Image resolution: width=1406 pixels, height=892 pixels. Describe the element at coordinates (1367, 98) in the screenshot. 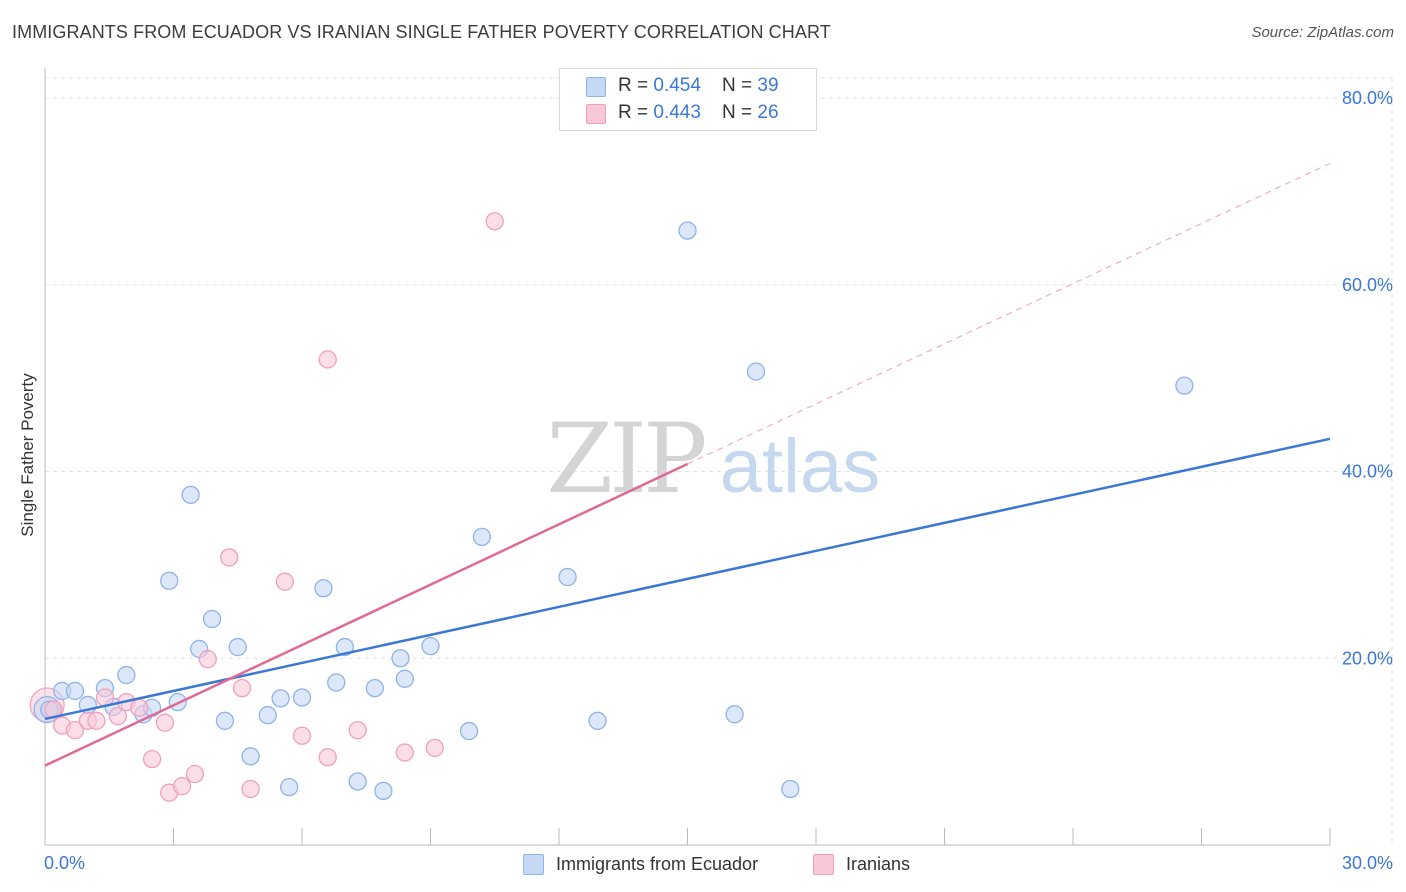

I see `y-tick-label: 80.0%` at that location.